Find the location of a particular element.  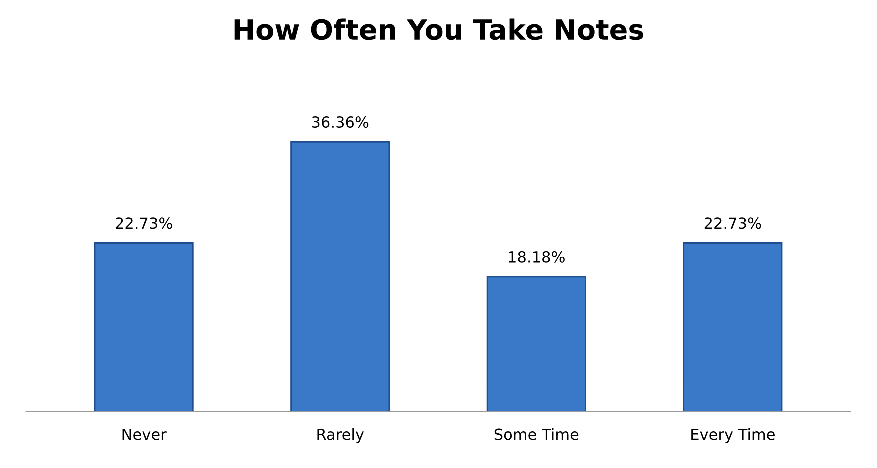

x-tick-label: Rarely is located at coordinates (341, 436).